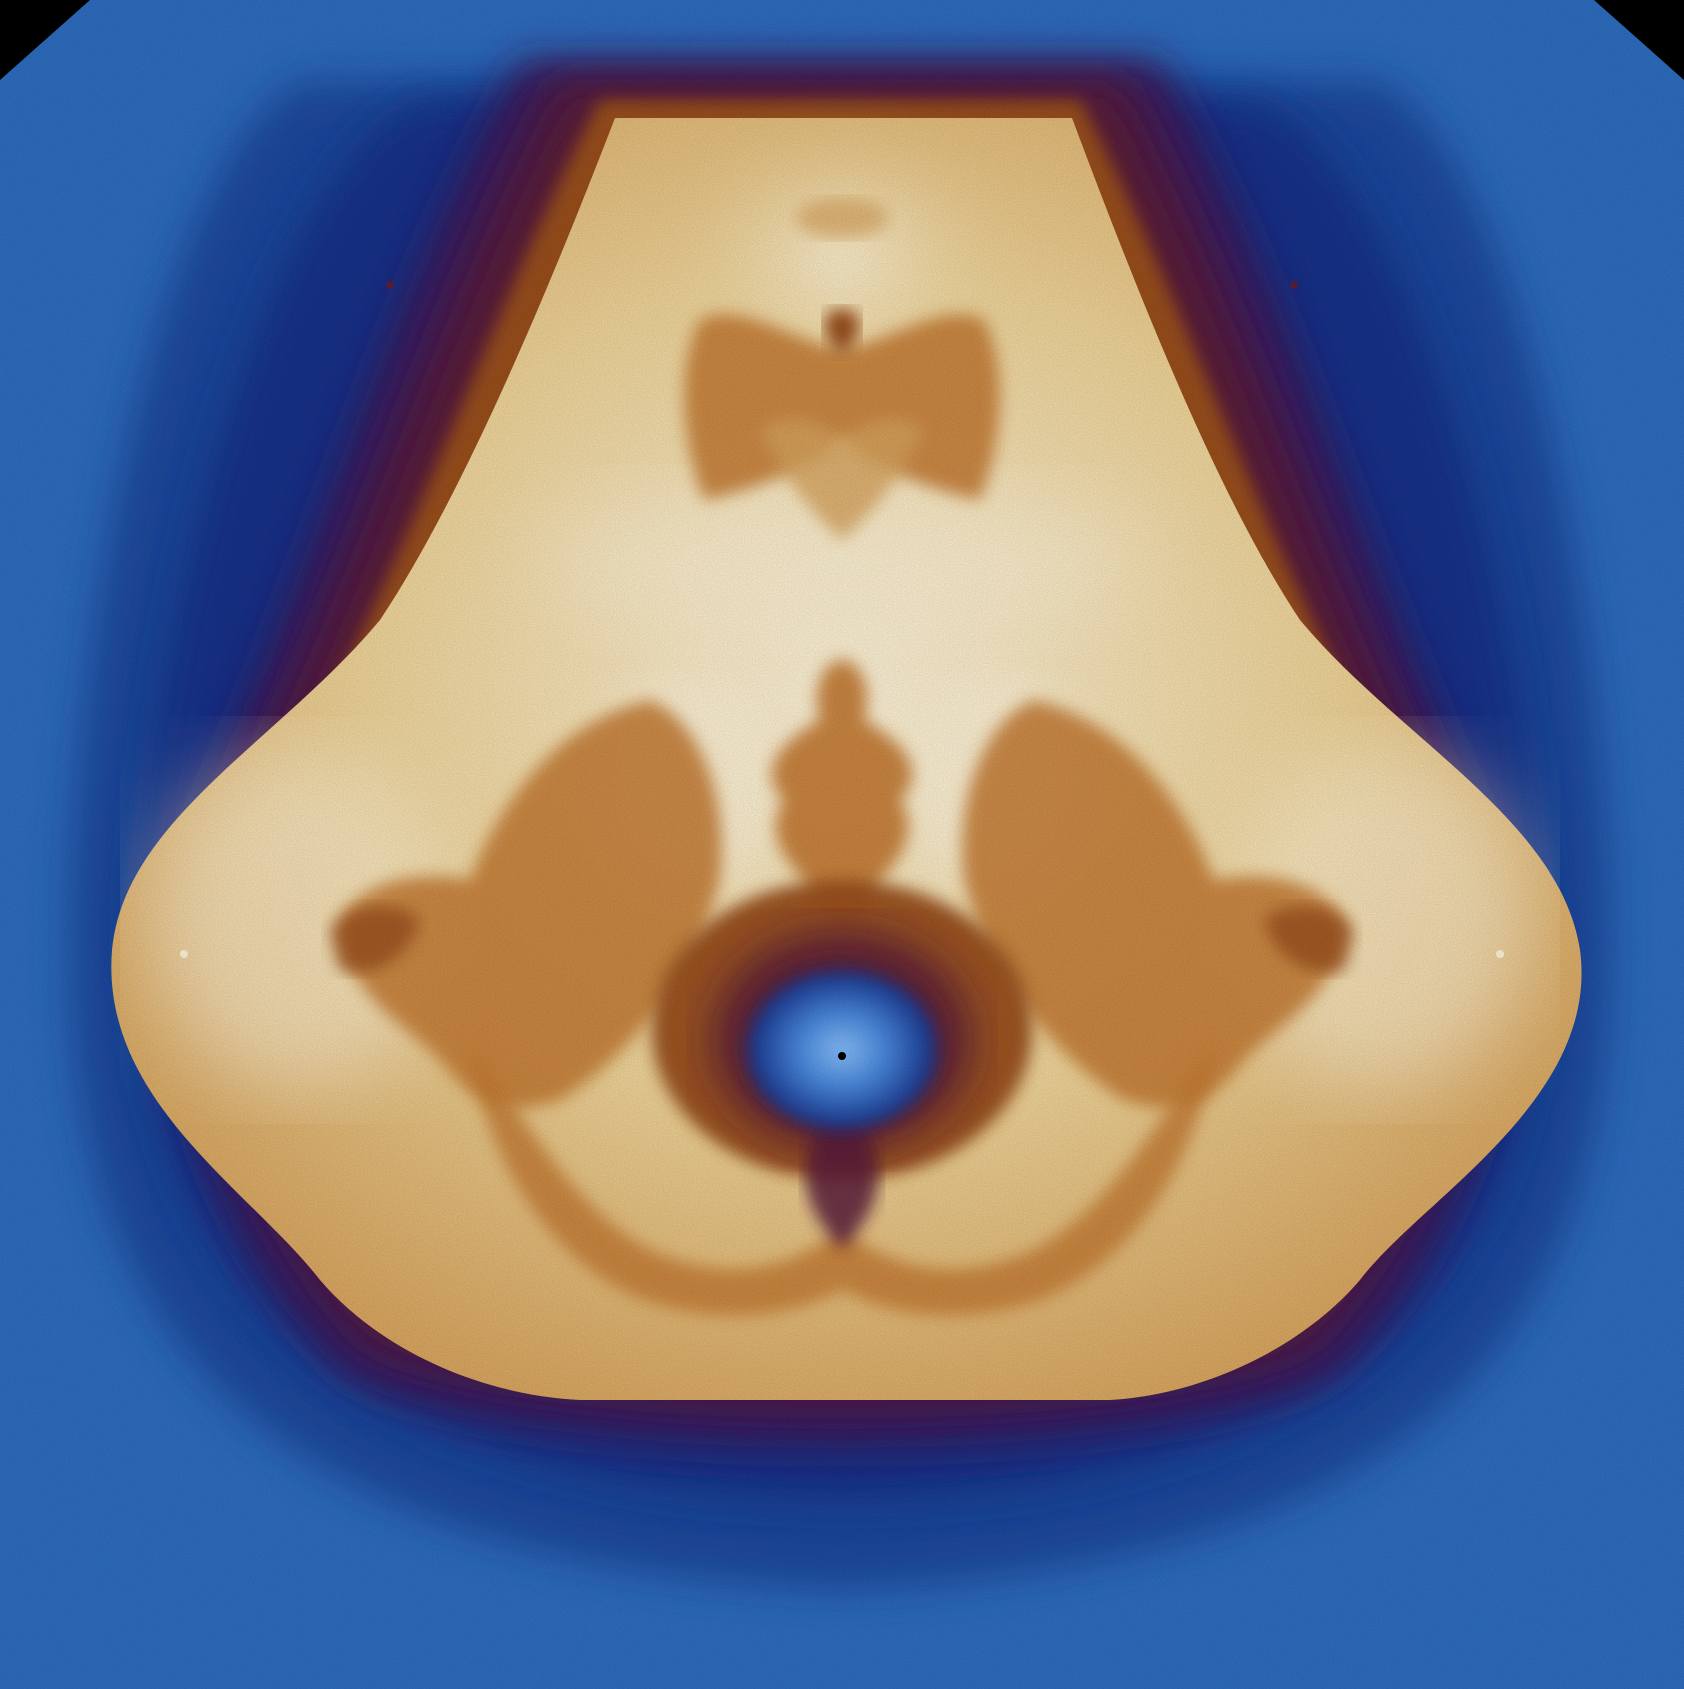 Image resolution: width=1684 pixels, height=1689 pixels. I want to click on right-white-dot, so click(1500, 954).